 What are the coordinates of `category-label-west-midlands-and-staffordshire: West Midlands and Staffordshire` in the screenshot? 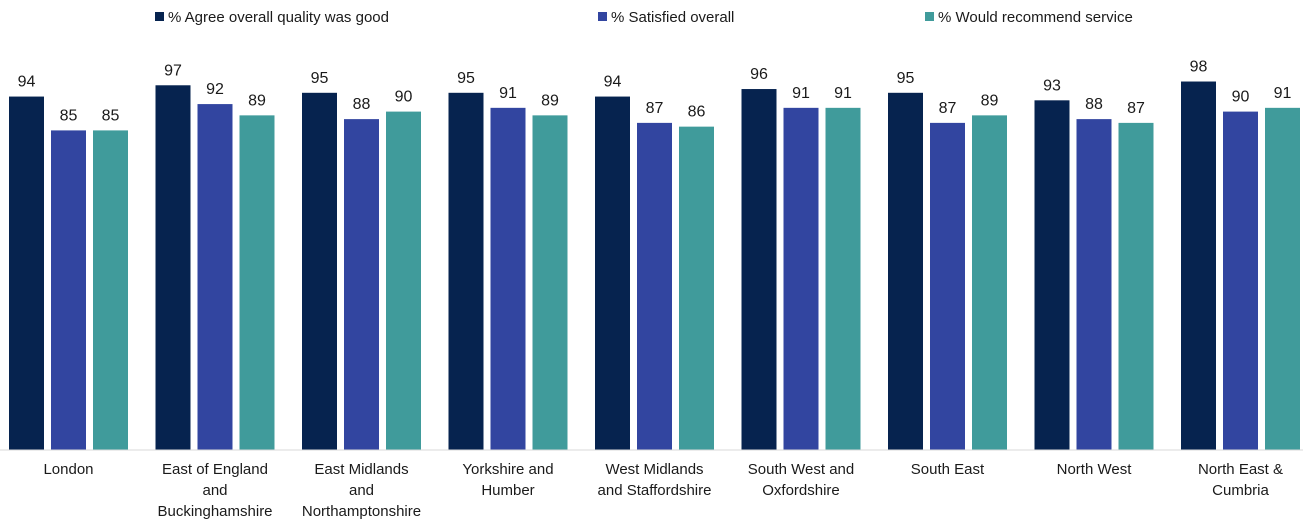 It's located at (655, 480).